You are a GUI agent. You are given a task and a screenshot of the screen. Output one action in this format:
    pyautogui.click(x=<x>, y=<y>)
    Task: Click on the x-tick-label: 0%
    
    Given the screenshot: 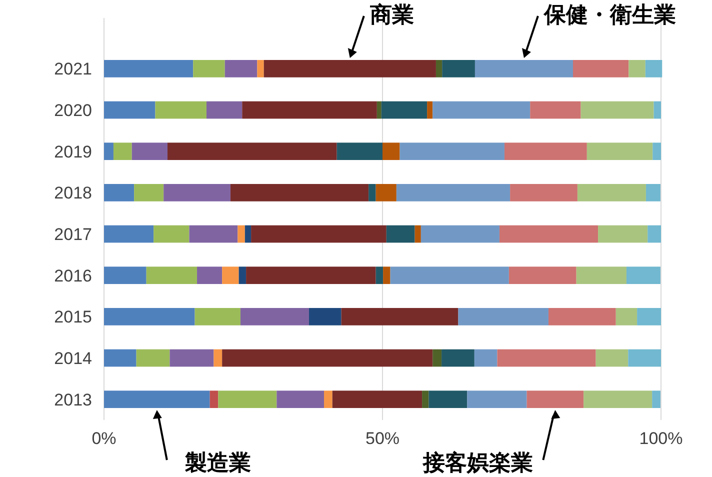 What is the action you would take?
    pyautogui.click(x=104, y=438)
    